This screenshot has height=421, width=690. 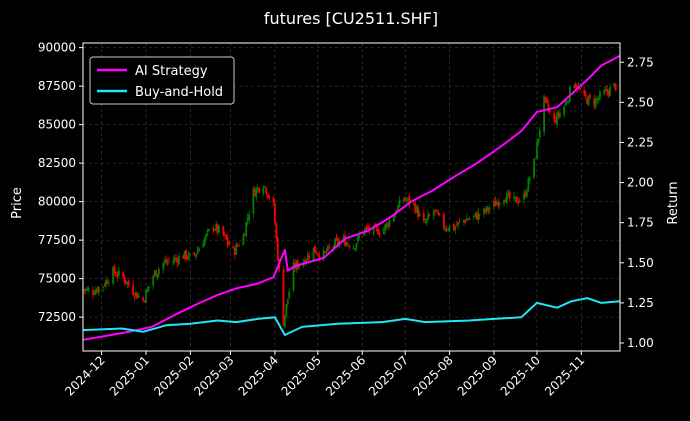 What do you see at coordinates (640, 343) in the screenshot?
I see `y2-tick-label-0: 1.00` at bounding box center [640, 343].